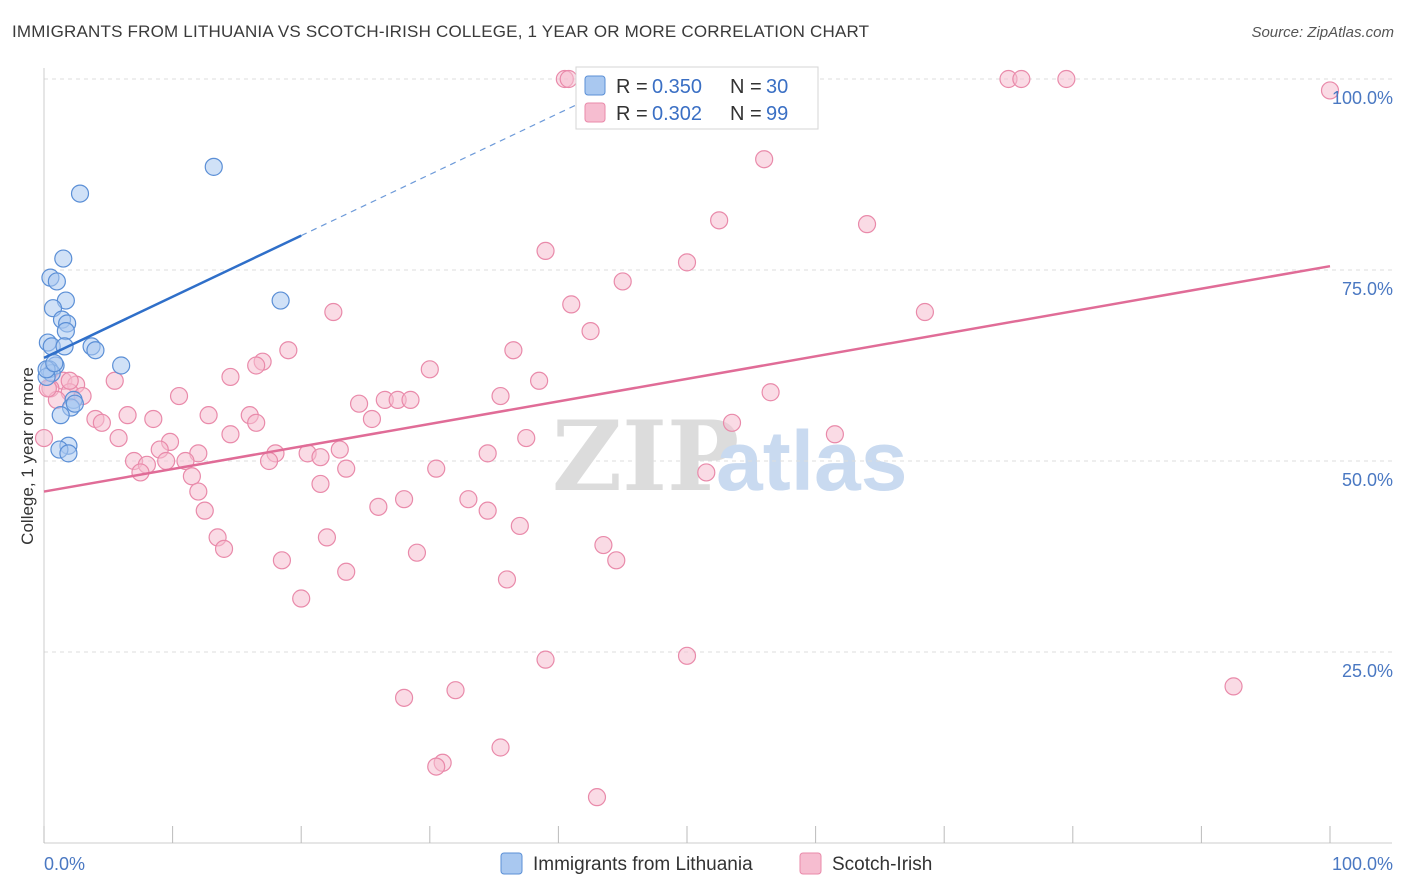 This screenshot has width=1406, height=892. What do you see at coordinates (632, 114) in the screenshot?
I see `legend-r-label-2: R =` at bounding box center [632, 114].